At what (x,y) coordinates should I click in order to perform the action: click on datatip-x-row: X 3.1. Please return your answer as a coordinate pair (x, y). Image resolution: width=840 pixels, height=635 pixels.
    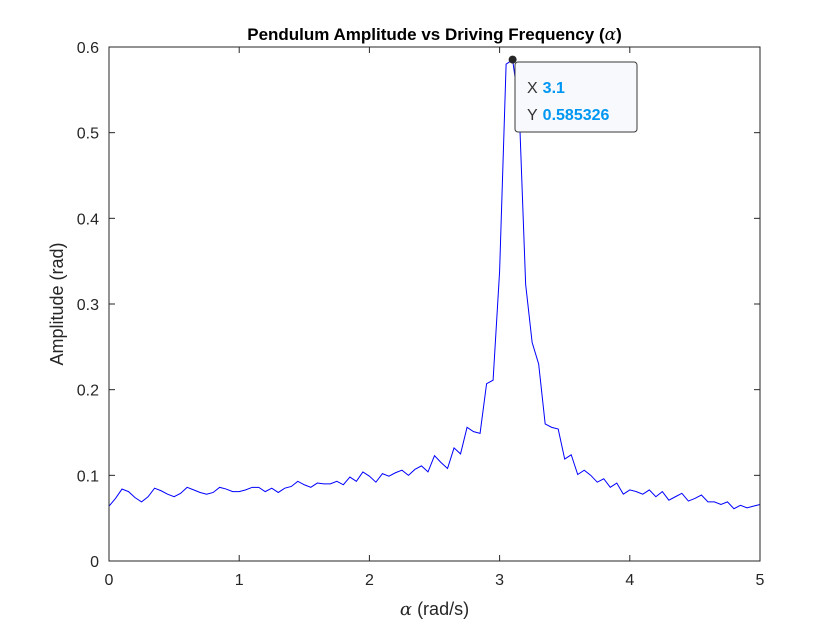
    Looking at the image, I should click on (546, 88).